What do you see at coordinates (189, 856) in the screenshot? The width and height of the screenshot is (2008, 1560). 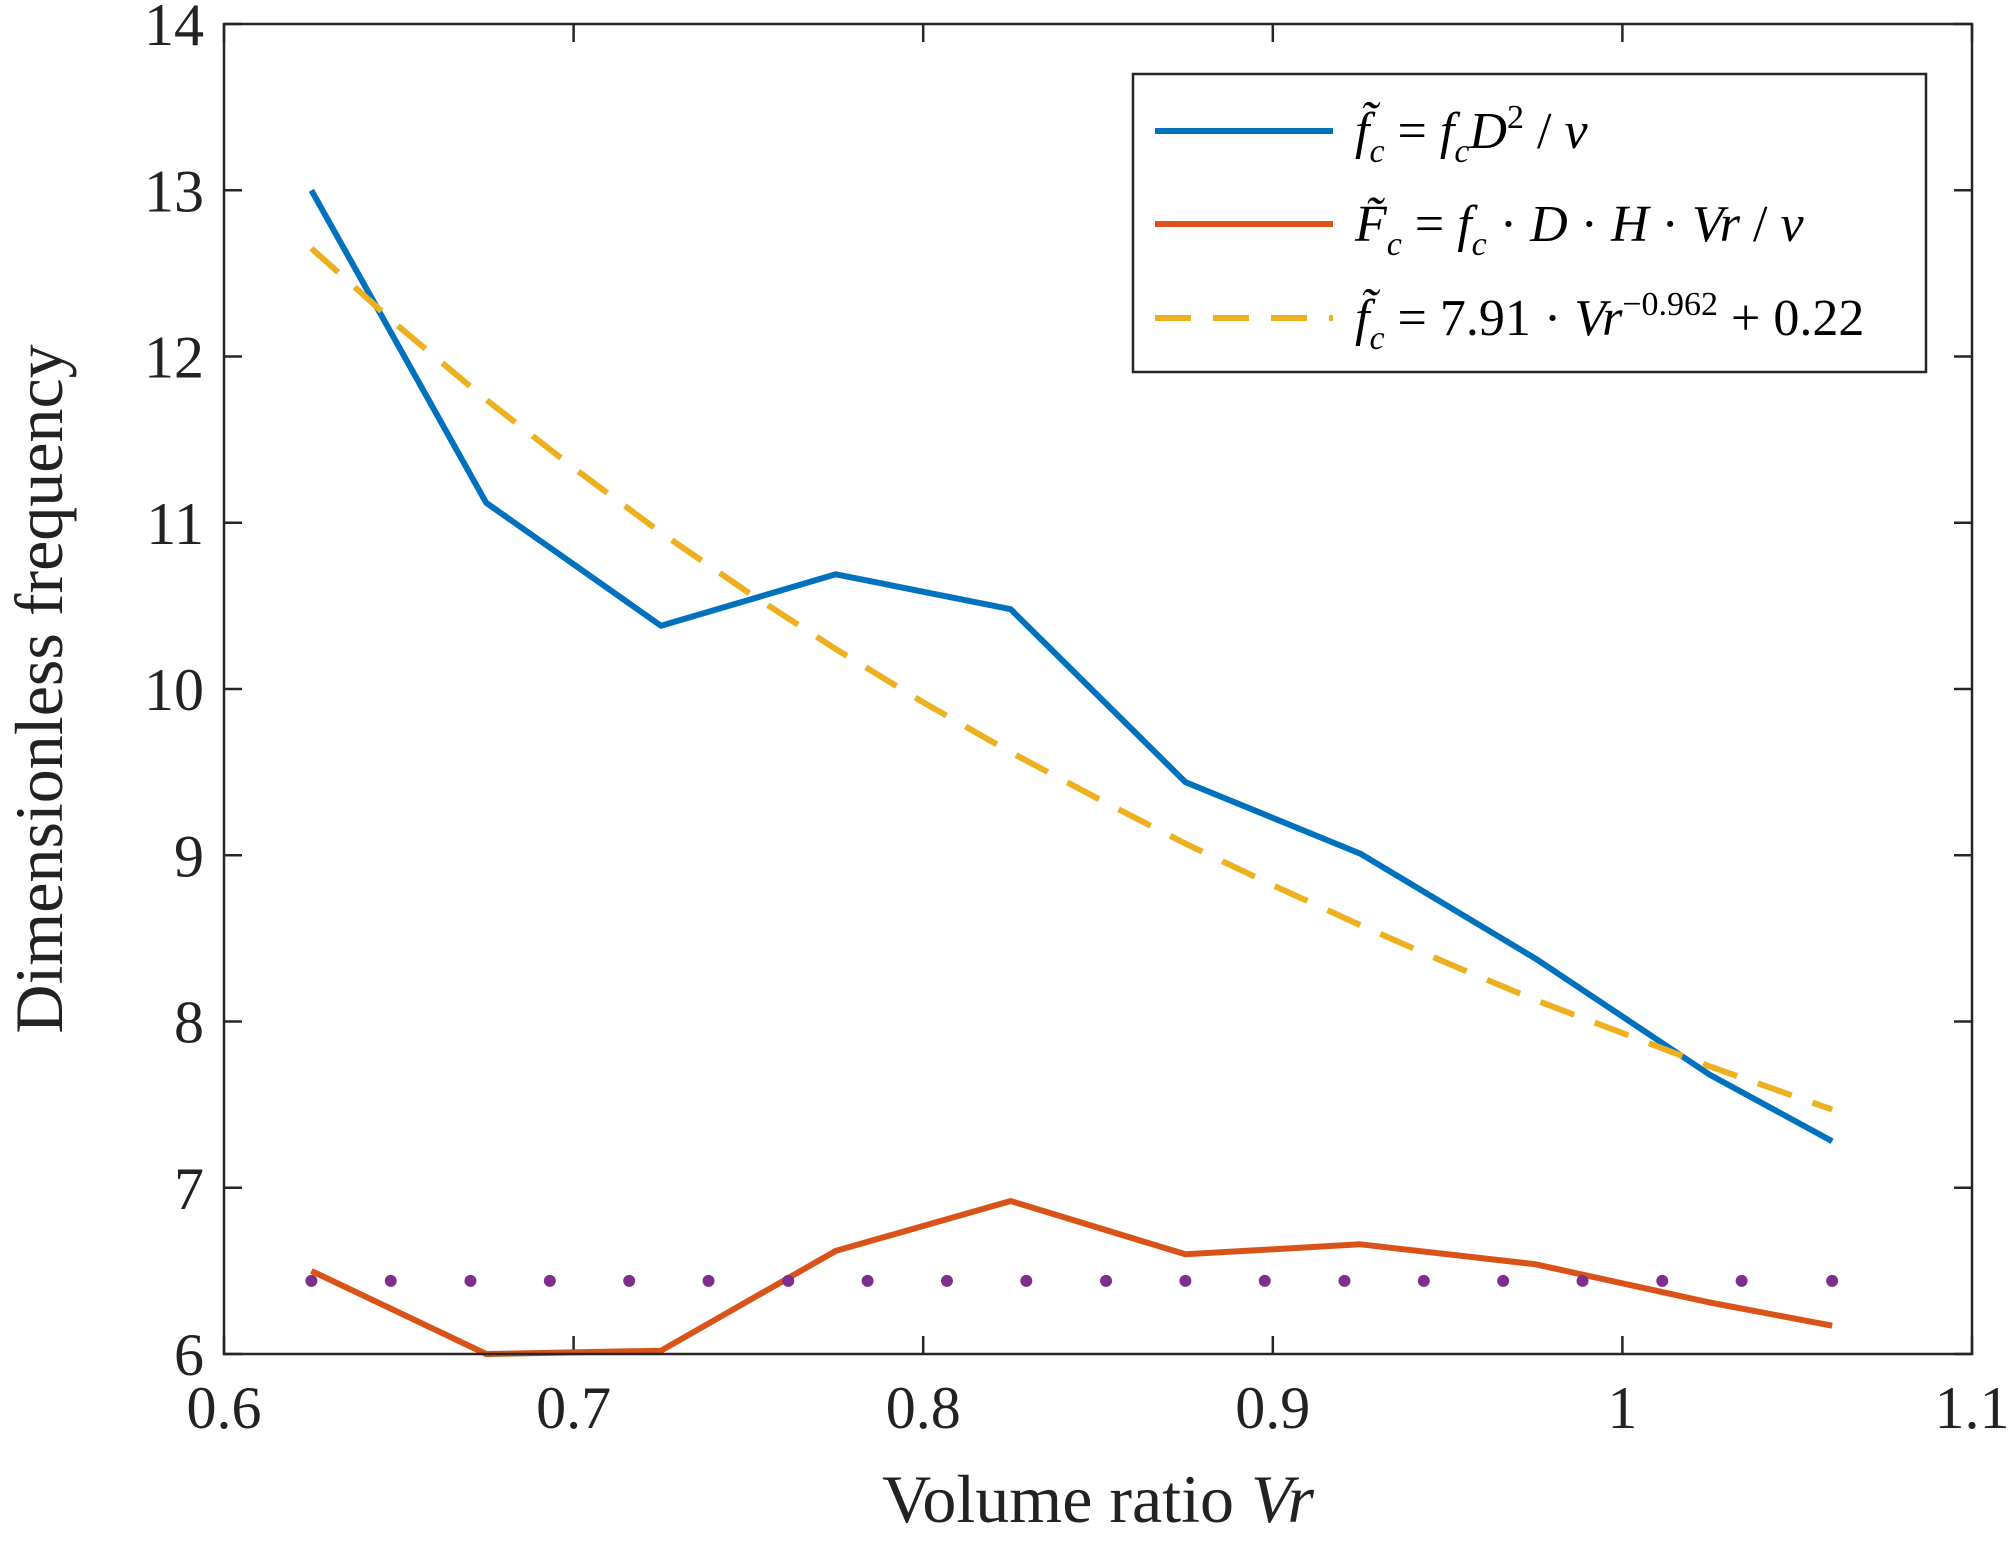 I see `y-tick-label: 9` at bounding box center [189, 856].